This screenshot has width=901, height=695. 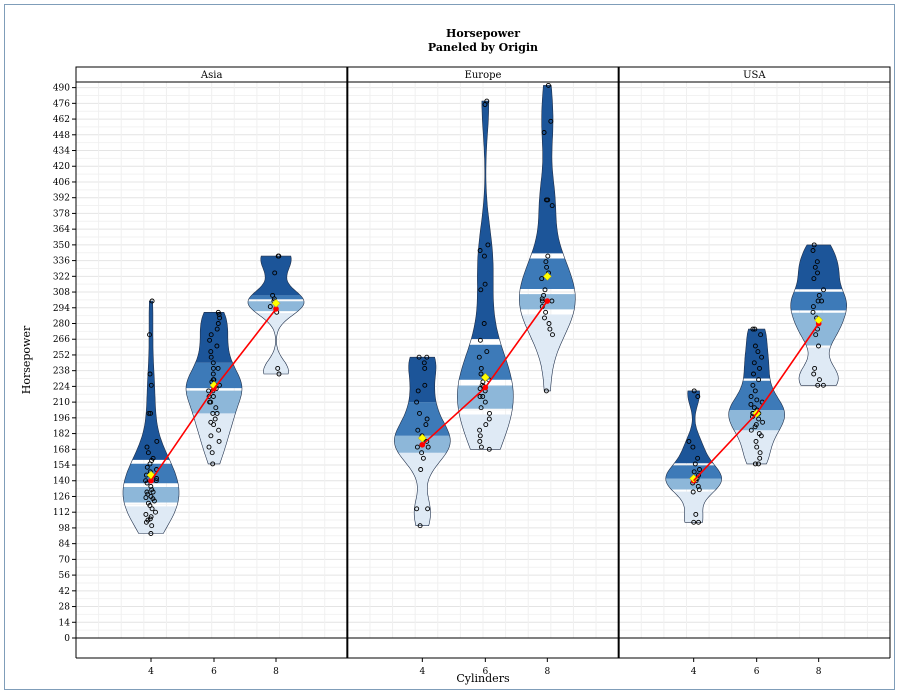 I want to click on y-tick-label: 448, so click(x=61, y=136).